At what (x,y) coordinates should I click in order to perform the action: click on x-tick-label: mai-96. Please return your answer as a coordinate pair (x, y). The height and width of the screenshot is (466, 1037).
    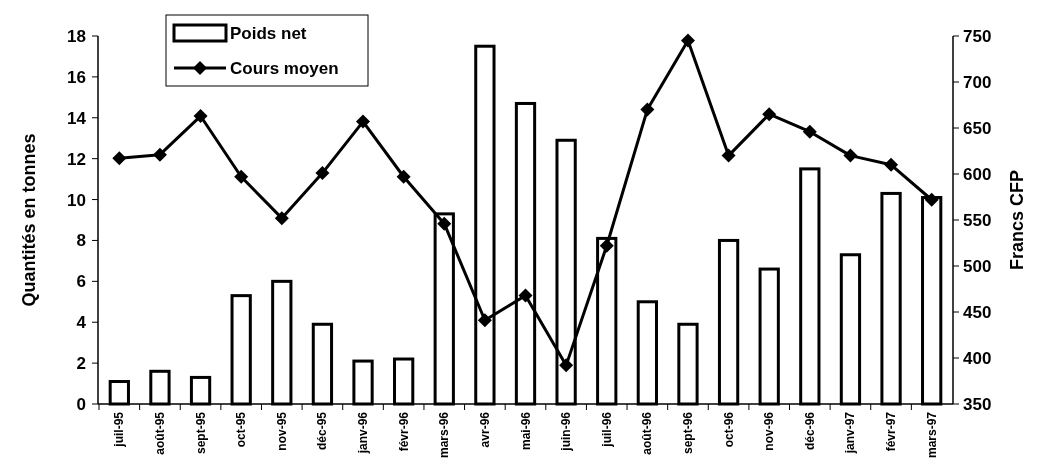
    Looking at the image, I should click on (525, 431).